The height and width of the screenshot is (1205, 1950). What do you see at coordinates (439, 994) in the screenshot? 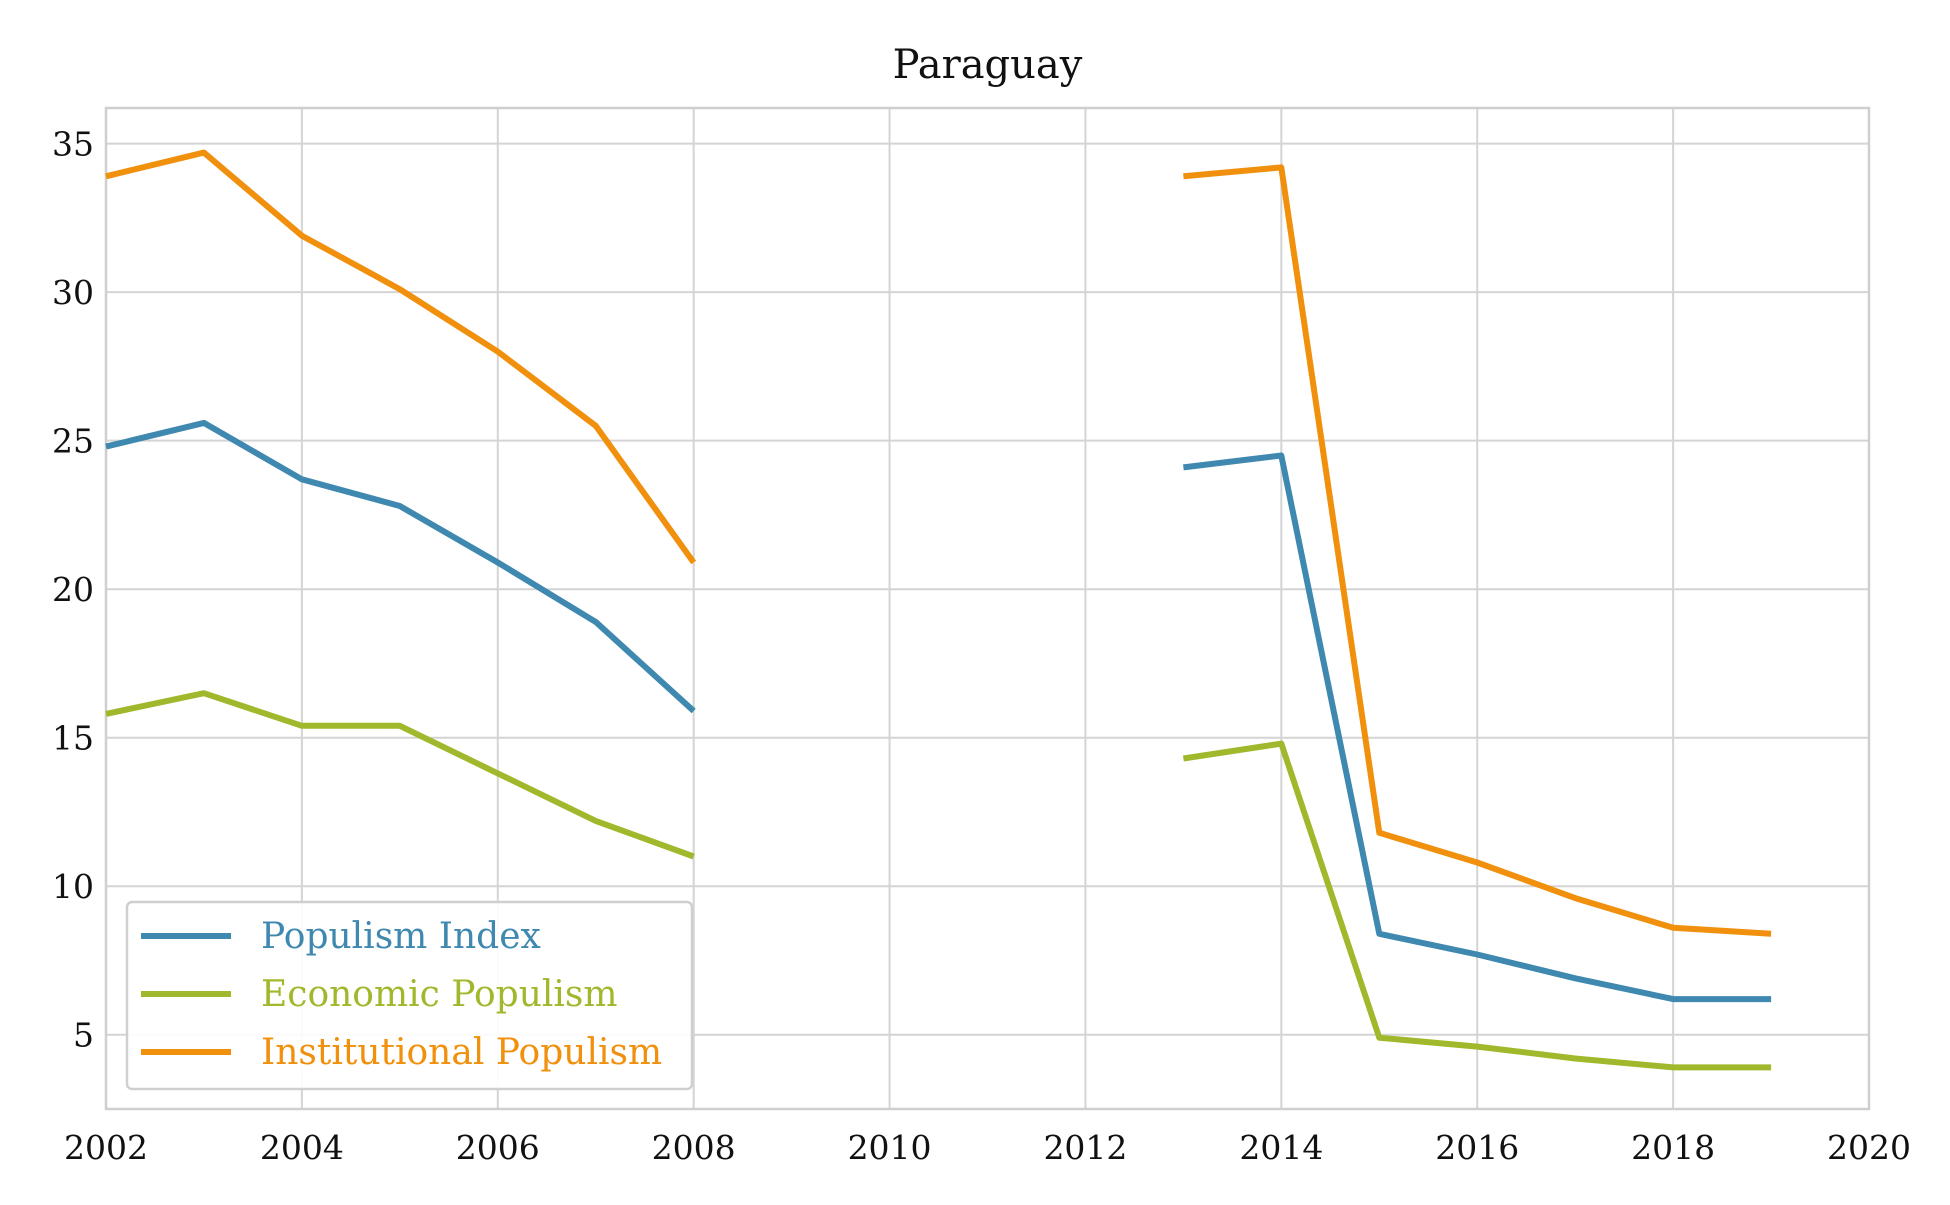
I see `legend-label-economic-populism: Economic Populism` at bounding box center [439, 994].